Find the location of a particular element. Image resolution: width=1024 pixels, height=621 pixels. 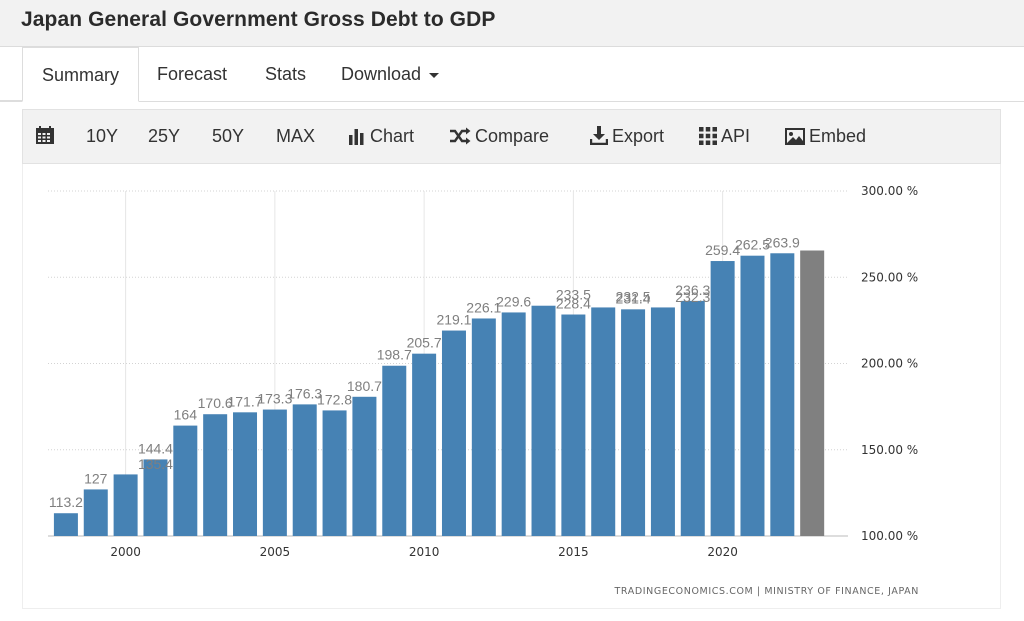

tab-stats: Stats is located at coordinates (285, 74).